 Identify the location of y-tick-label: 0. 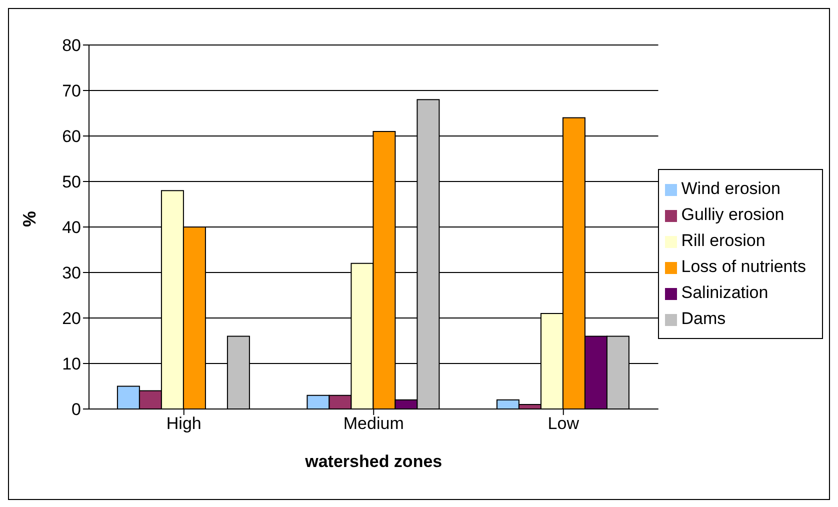
(76, 410).